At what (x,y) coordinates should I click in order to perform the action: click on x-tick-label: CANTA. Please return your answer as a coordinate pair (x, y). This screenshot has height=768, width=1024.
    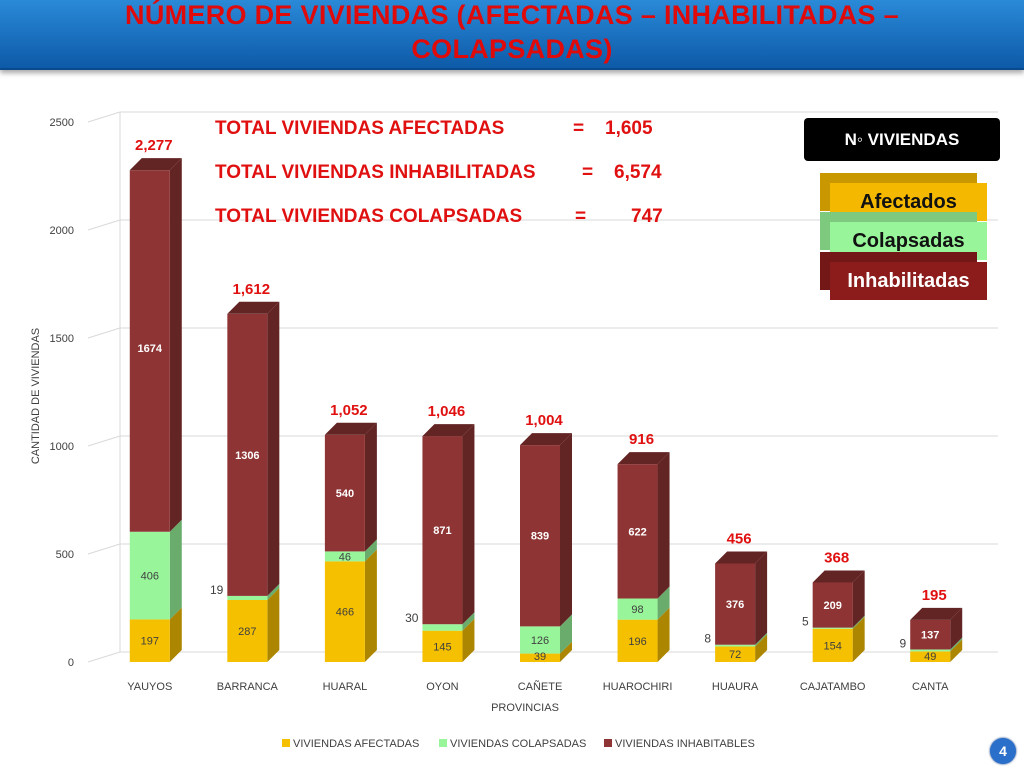
    Looking at the image, I should click on (930, 687).